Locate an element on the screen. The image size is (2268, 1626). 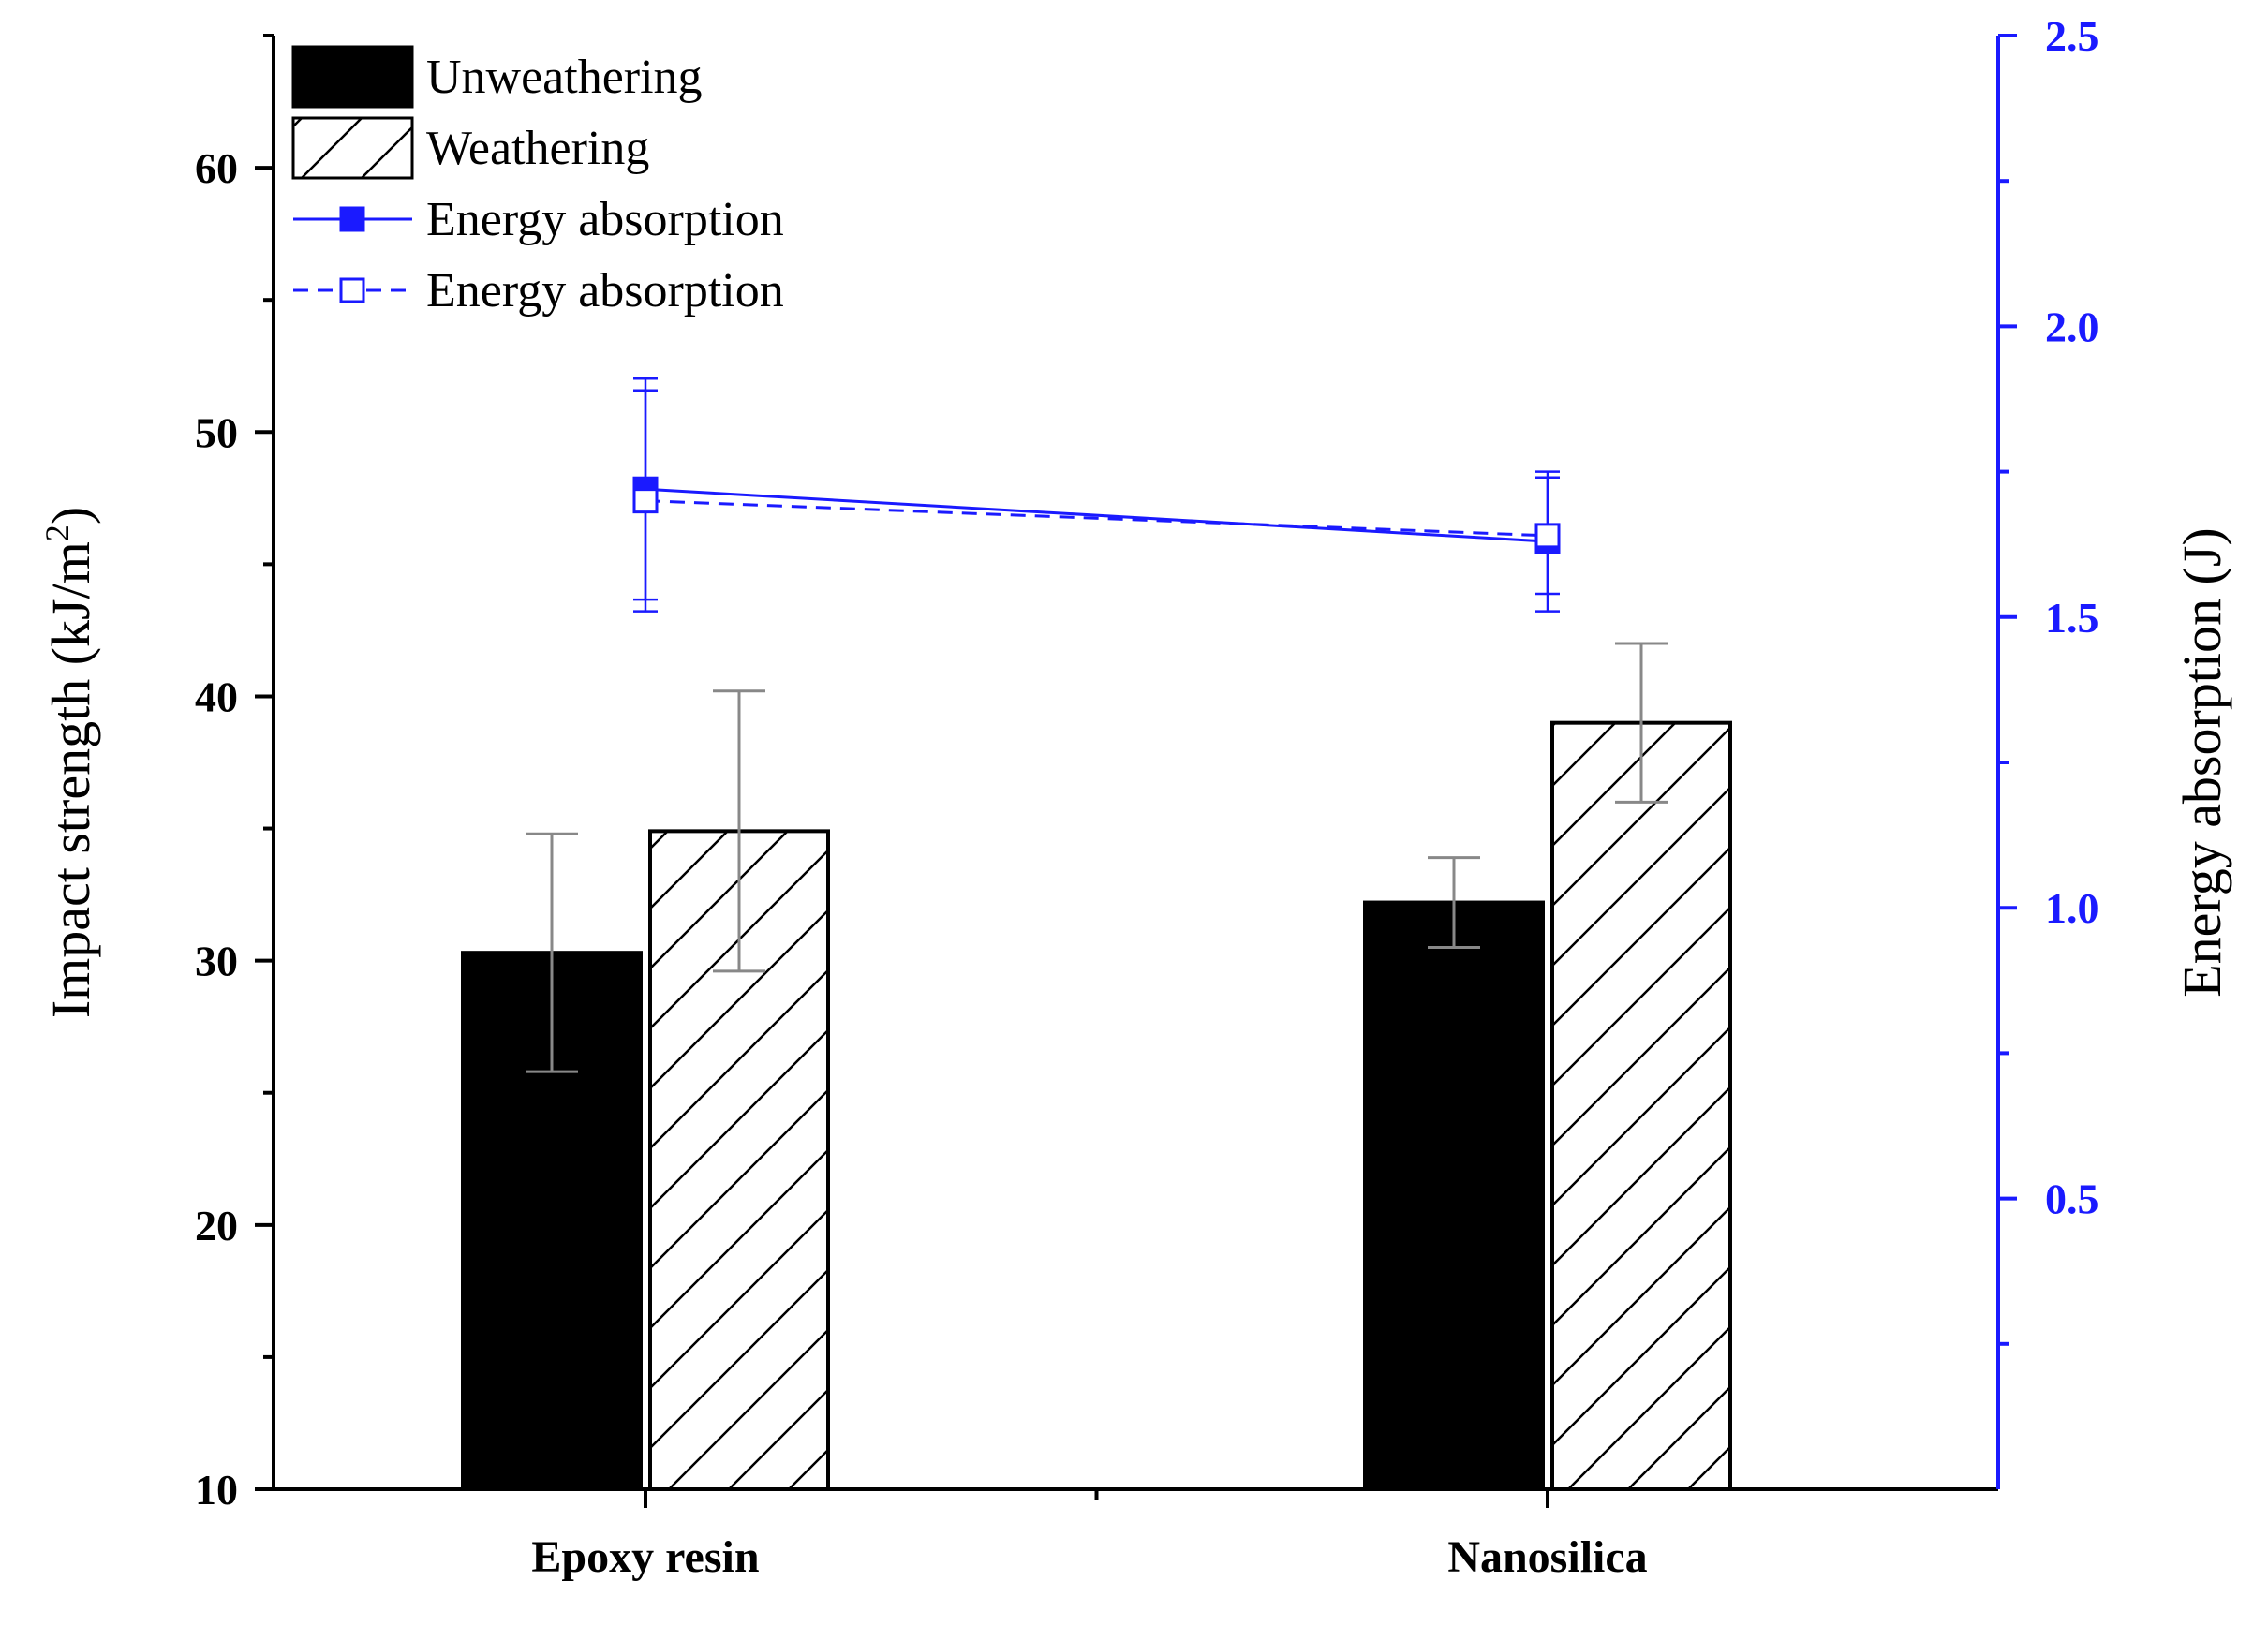
left-tick-label: 30 is located at coordinates (216, 961).